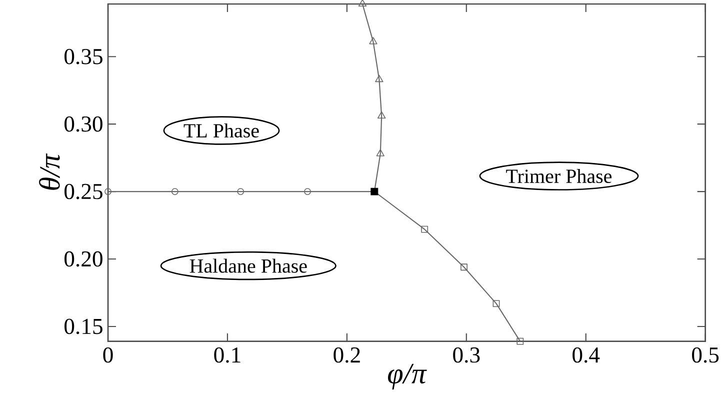 The width and height of the screenshot is (723, 406). I want to click on y-tick-label: 0.35, so click(83, 56).